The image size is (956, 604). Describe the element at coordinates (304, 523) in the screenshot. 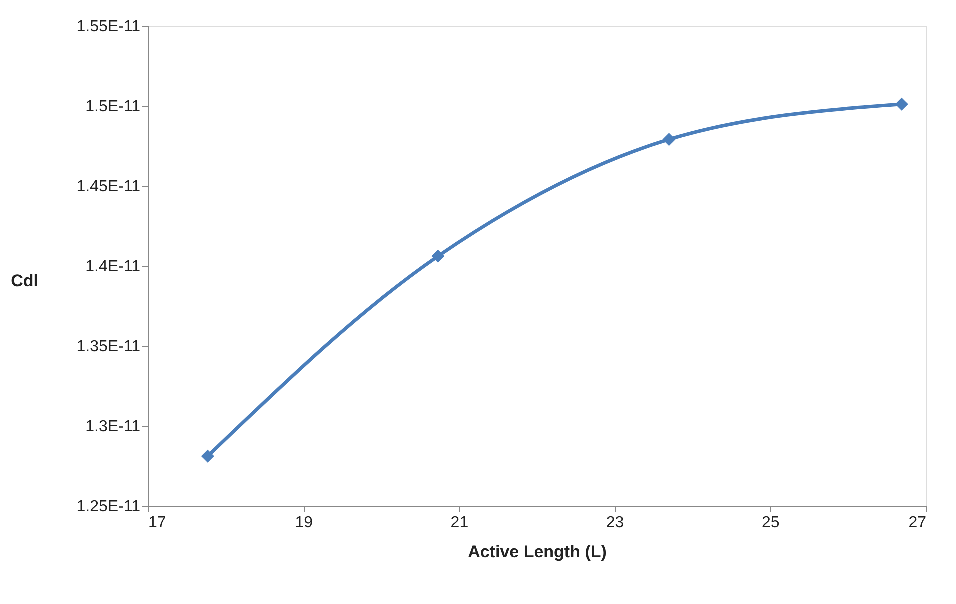

I see `x-tick-label: 19` at that location.